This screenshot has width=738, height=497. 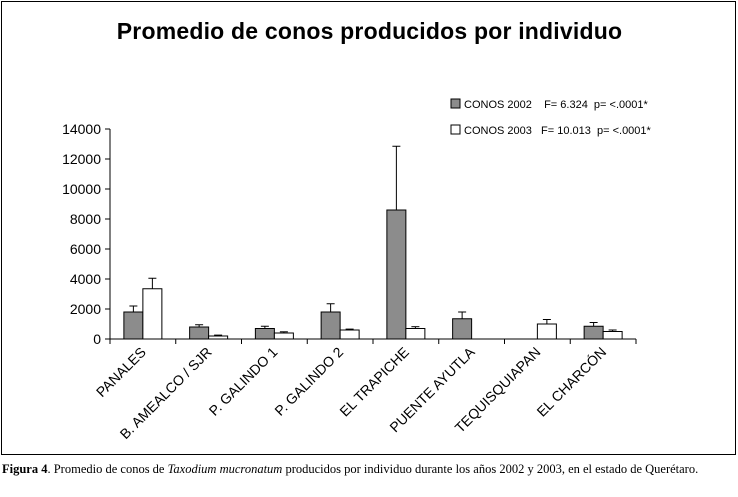 What do you see at coordinates (85, 249) in the screenshot?
I see `y-tick-label: 6000` at bounding box center [85, 249].